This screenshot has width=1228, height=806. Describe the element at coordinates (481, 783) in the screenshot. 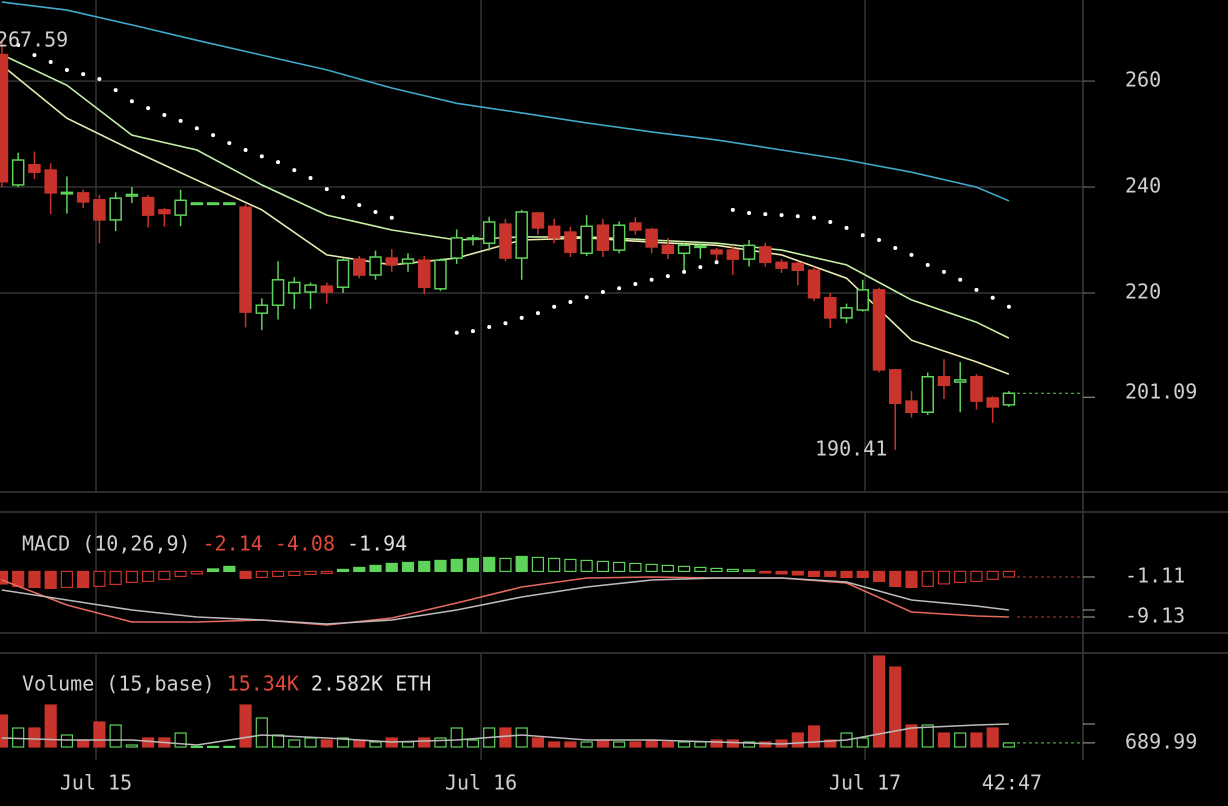

I see `x-tick-label: Jul 16` at that location.